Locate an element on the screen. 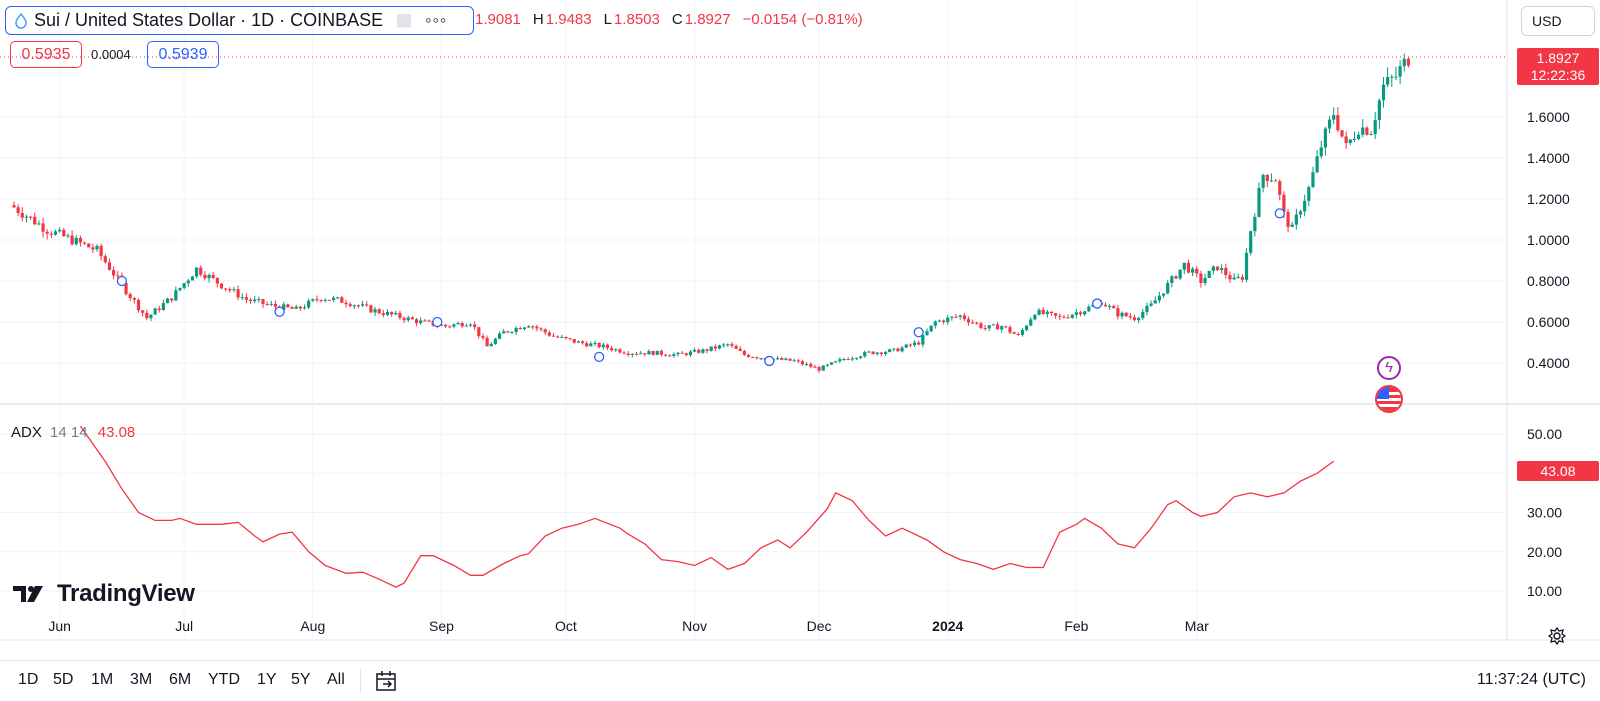 Image resolution: width=1600 pixels, height=701 pixels. x-tick-label: Jul is located at coordinates (184, 626).